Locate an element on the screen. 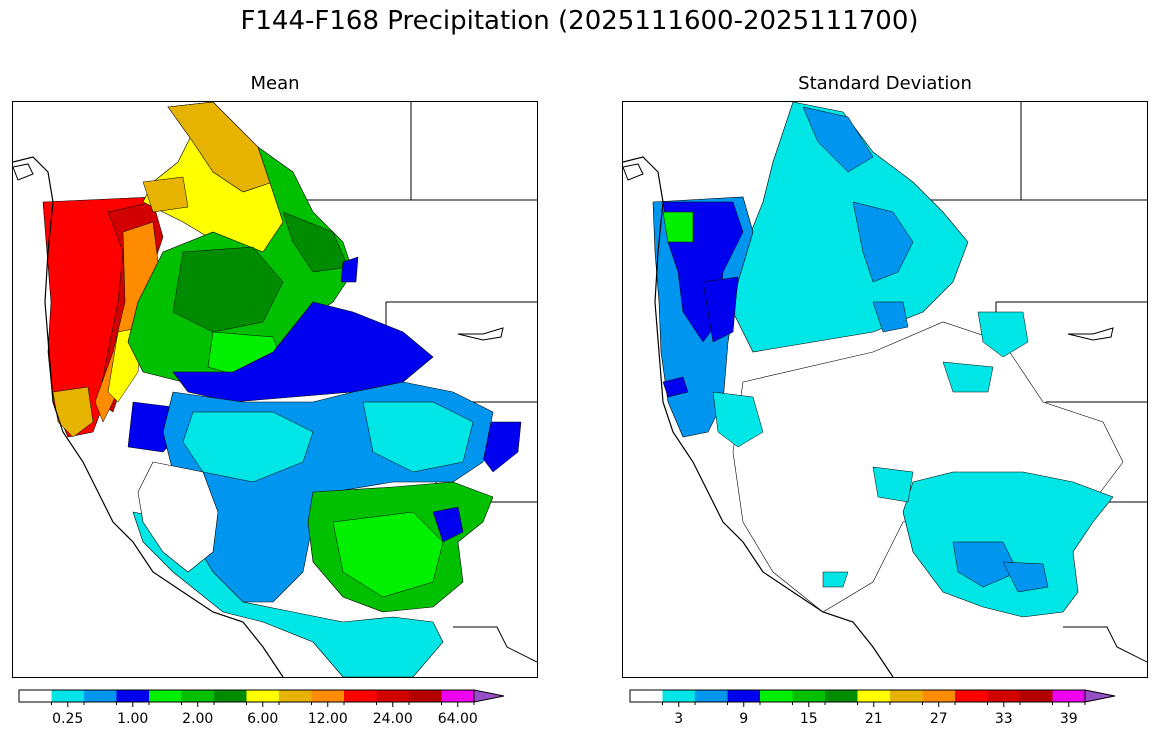  mean-colorbar-svg: 0.25 1.00 2.00 6.00 12.00 24.00 64.00 is located at coordinates (261, 708).